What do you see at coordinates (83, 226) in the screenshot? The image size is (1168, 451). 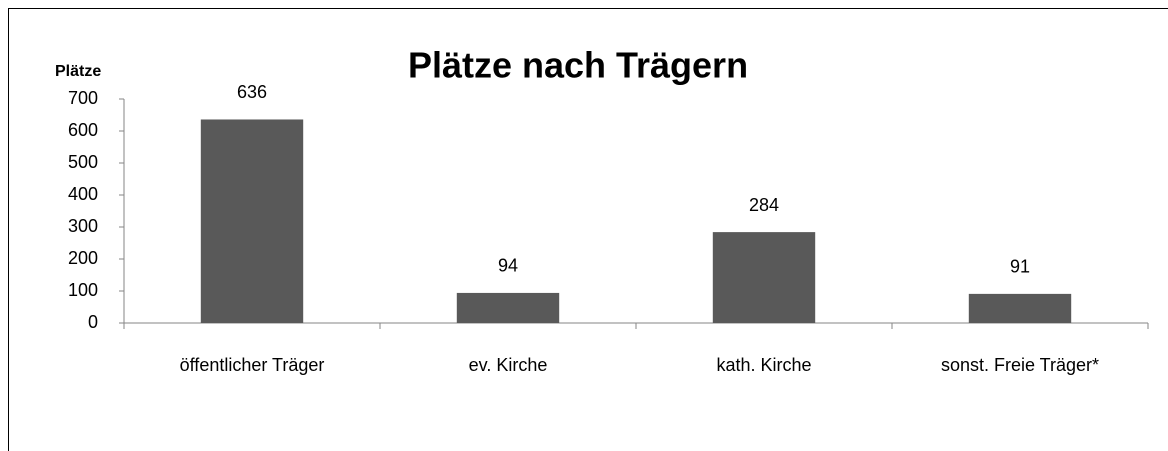 I see `y-tick-label: 300` at bounding box center [83, 226].